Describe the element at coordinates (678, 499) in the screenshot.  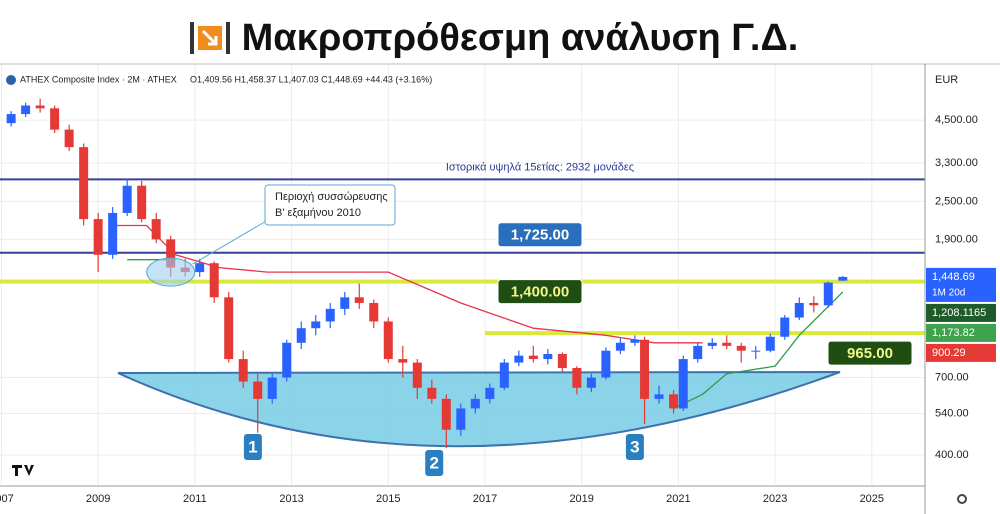
I see `x-tick-label: 2021` at that location.